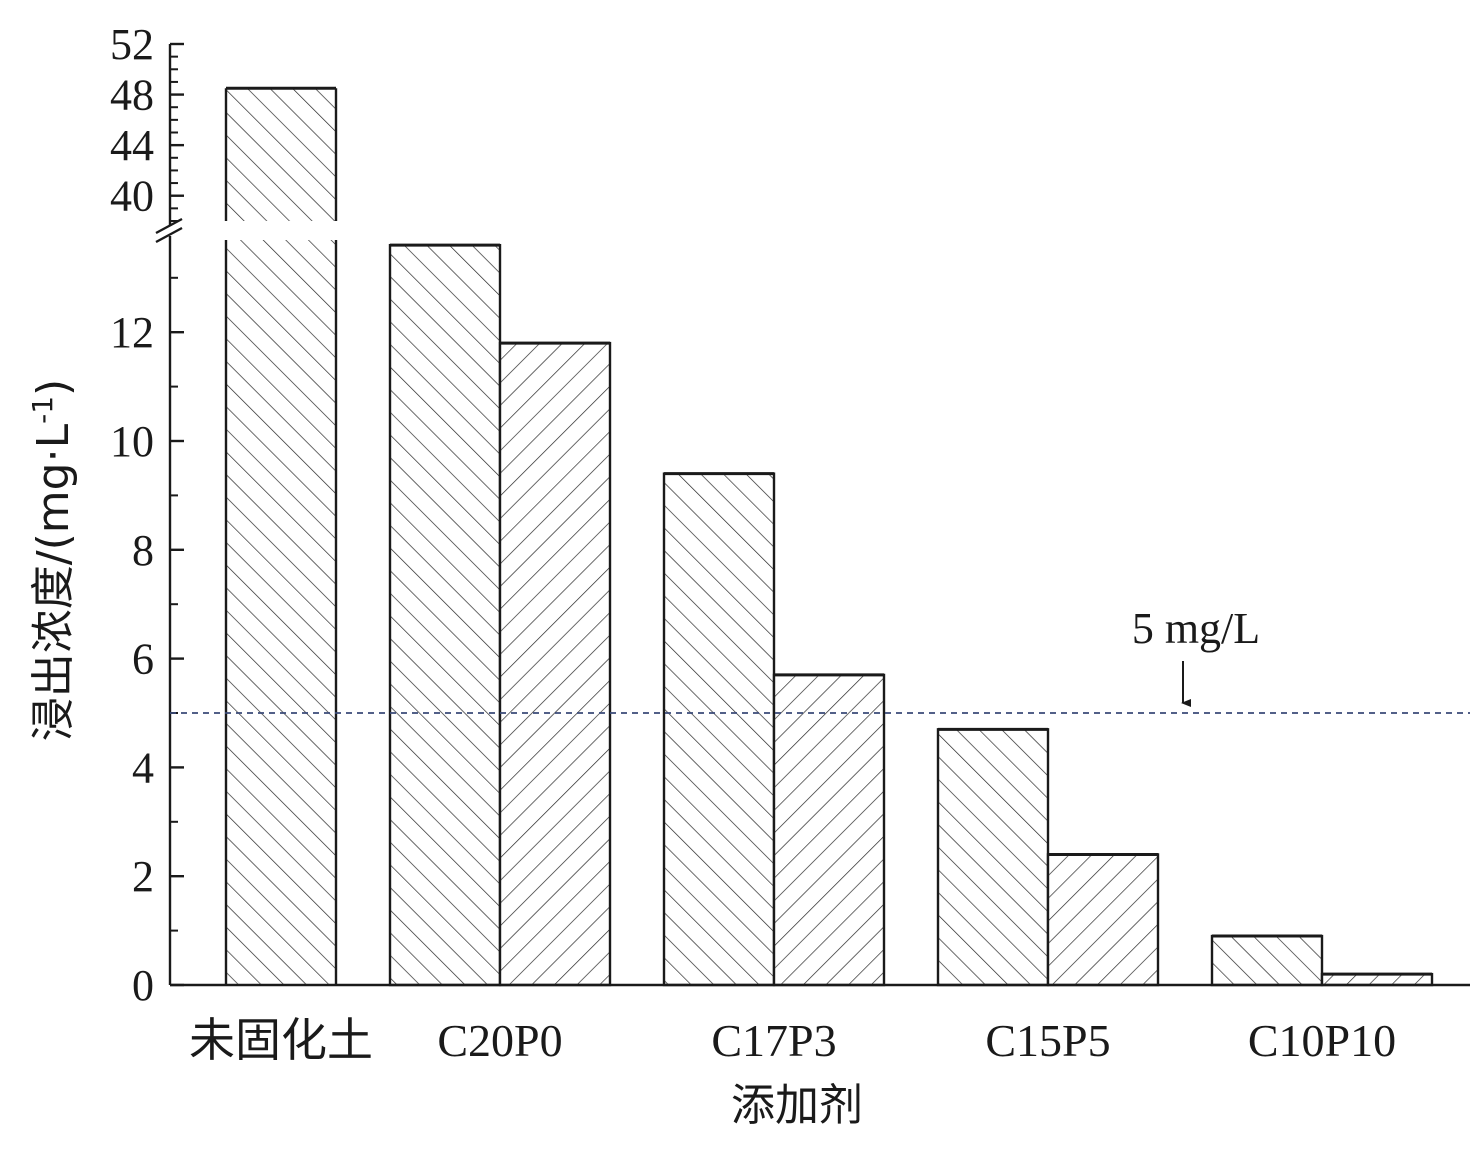 This screenshot has width=1484, height=1150. Describe the element at coordinates (820, 659) in the screenshot. I see `reference-line-group: 5 mg/L` at that location.